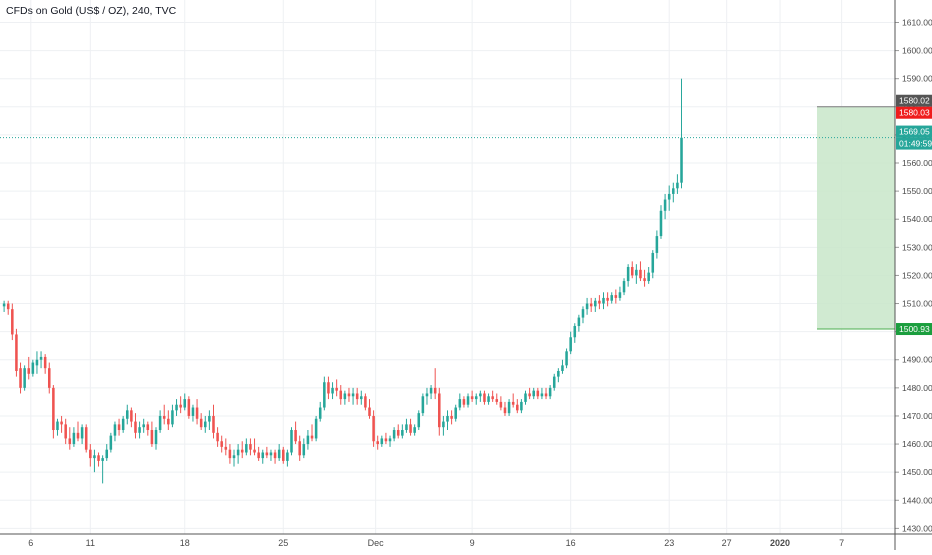 The width and height of the screenshot is (932, 555). Describe the element at coordinates (917, 360) in the screenshot. I see `y-tick-label: 1490.00` at that location.